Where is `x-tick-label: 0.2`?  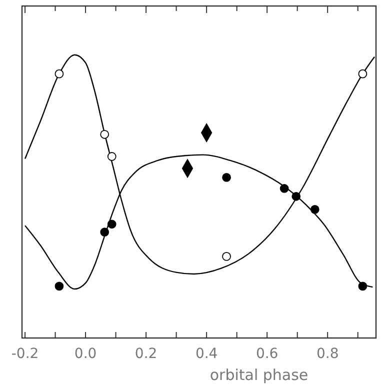
x-tick-label: 0.2 is located at coordinates (146, 354).